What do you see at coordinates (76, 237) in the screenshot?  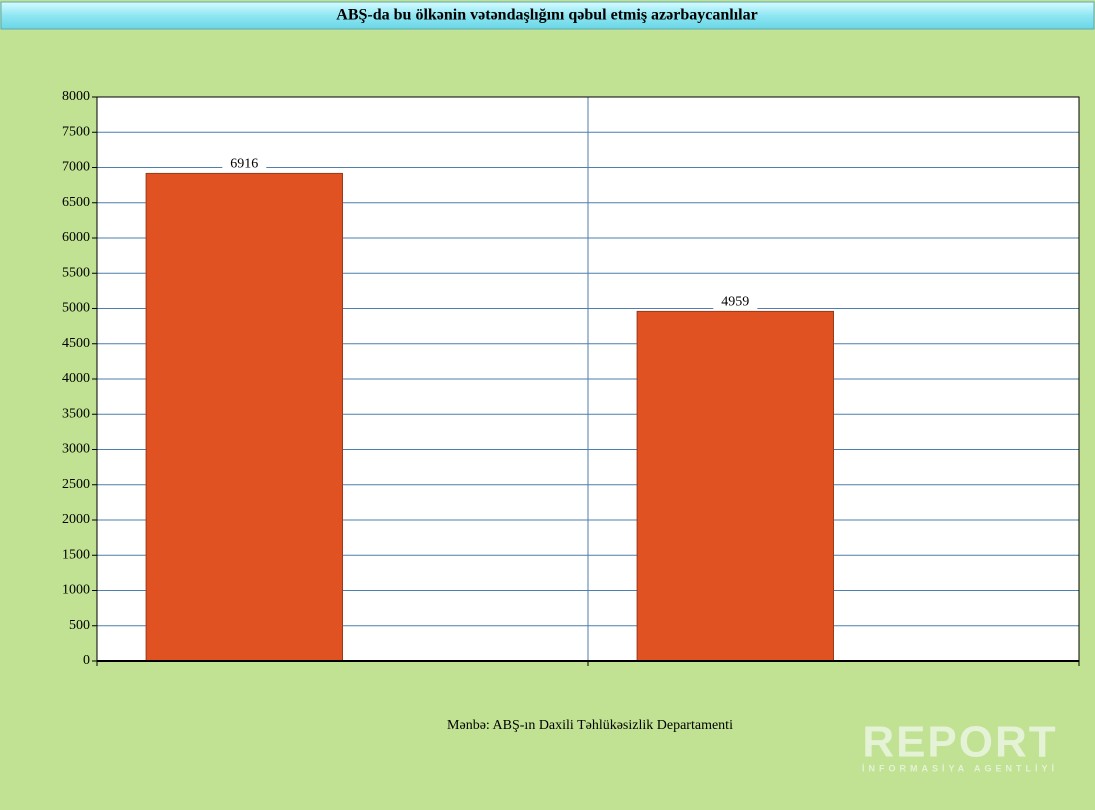 I see `y-tick-label: 6000` at bounding box center [76, 237].